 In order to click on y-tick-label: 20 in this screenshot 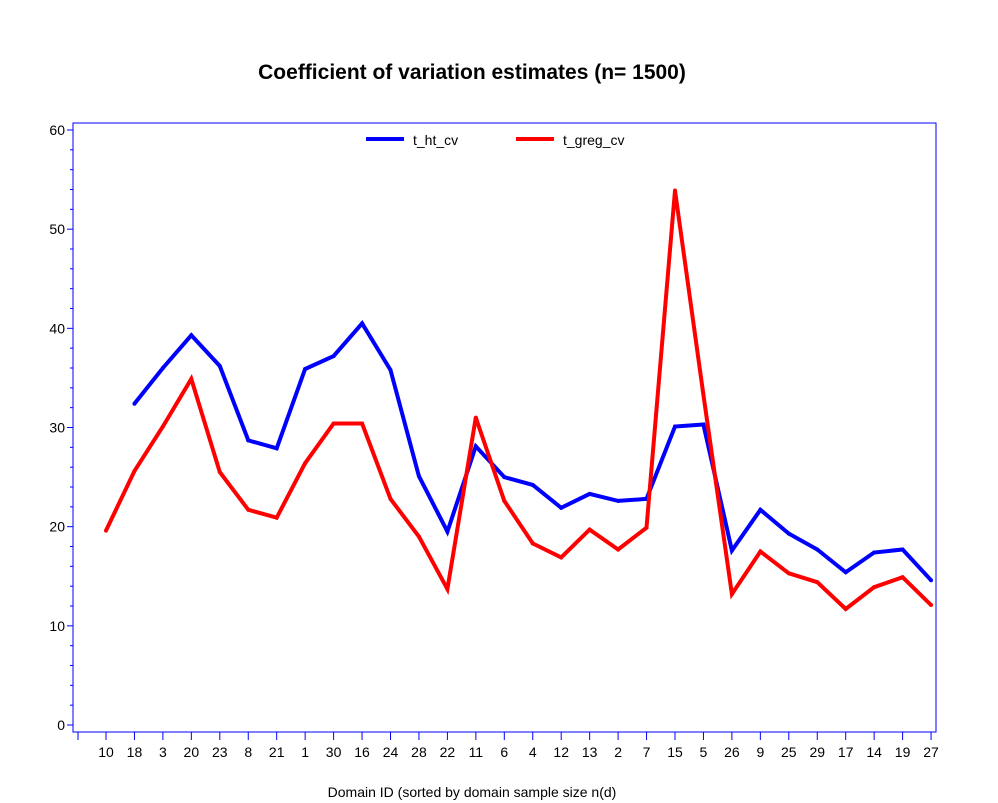, I will do `click(57, 527)`.